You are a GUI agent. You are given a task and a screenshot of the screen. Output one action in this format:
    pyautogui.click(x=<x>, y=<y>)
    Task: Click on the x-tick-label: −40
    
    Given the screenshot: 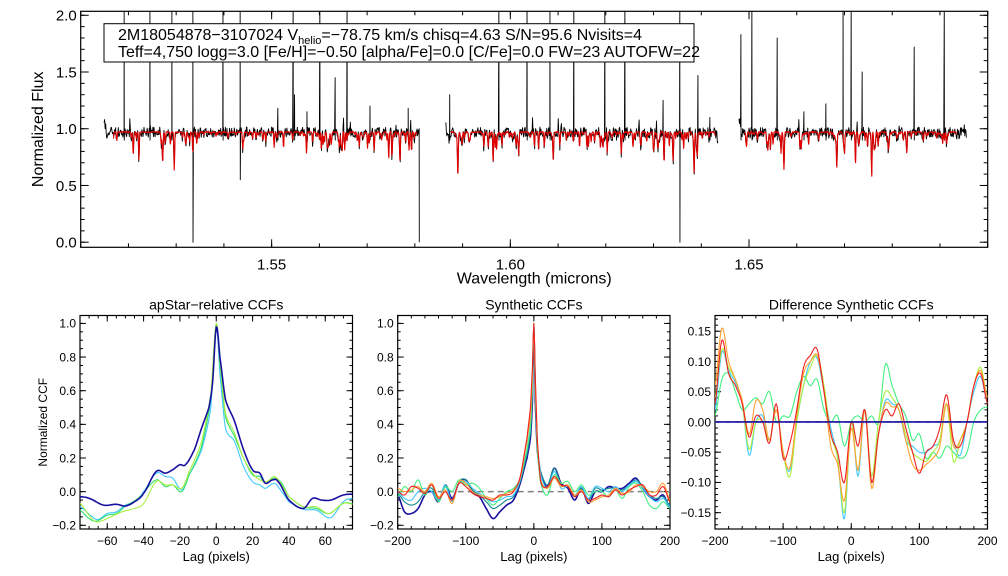 What is the action you would take?
    pyautogui.click(x=143, y=541)
    